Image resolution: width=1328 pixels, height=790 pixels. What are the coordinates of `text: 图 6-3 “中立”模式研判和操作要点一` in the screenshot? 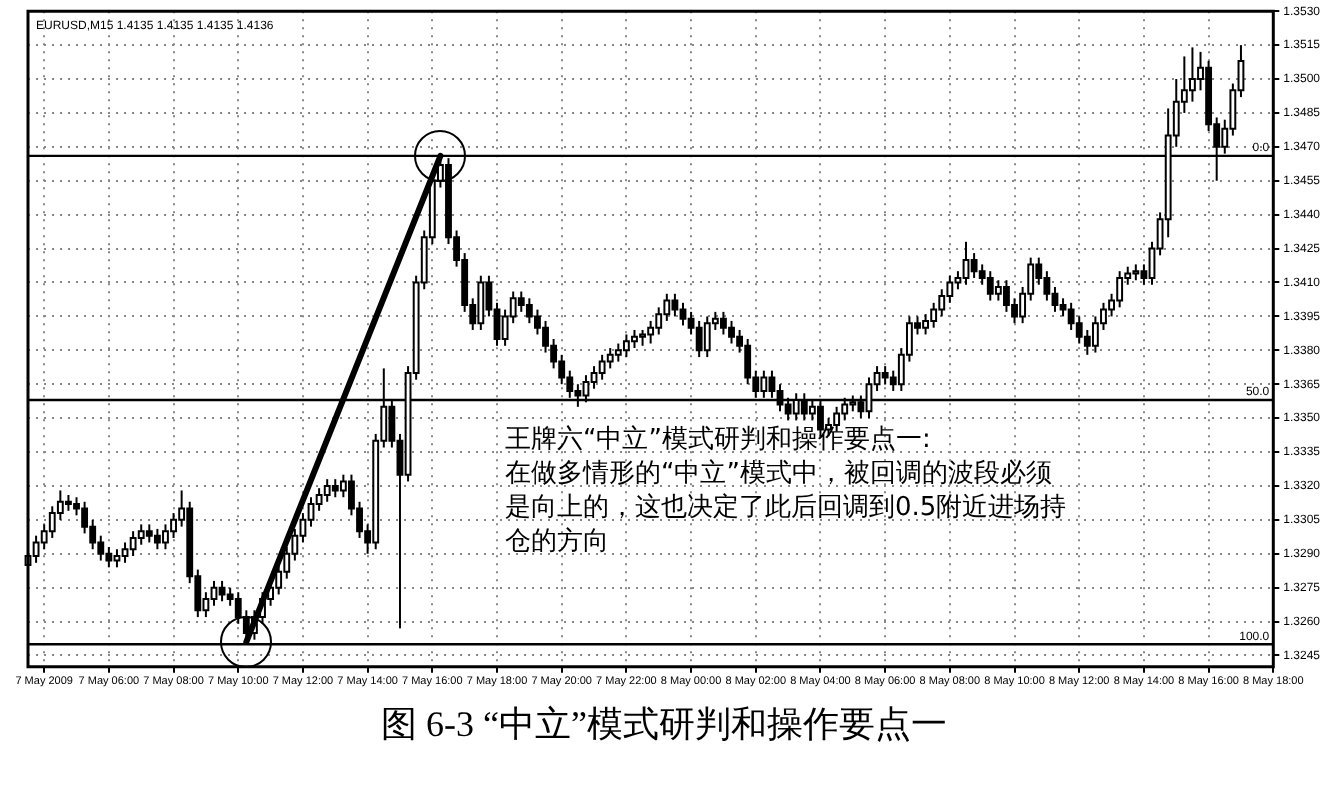 It's located at (664, 725).